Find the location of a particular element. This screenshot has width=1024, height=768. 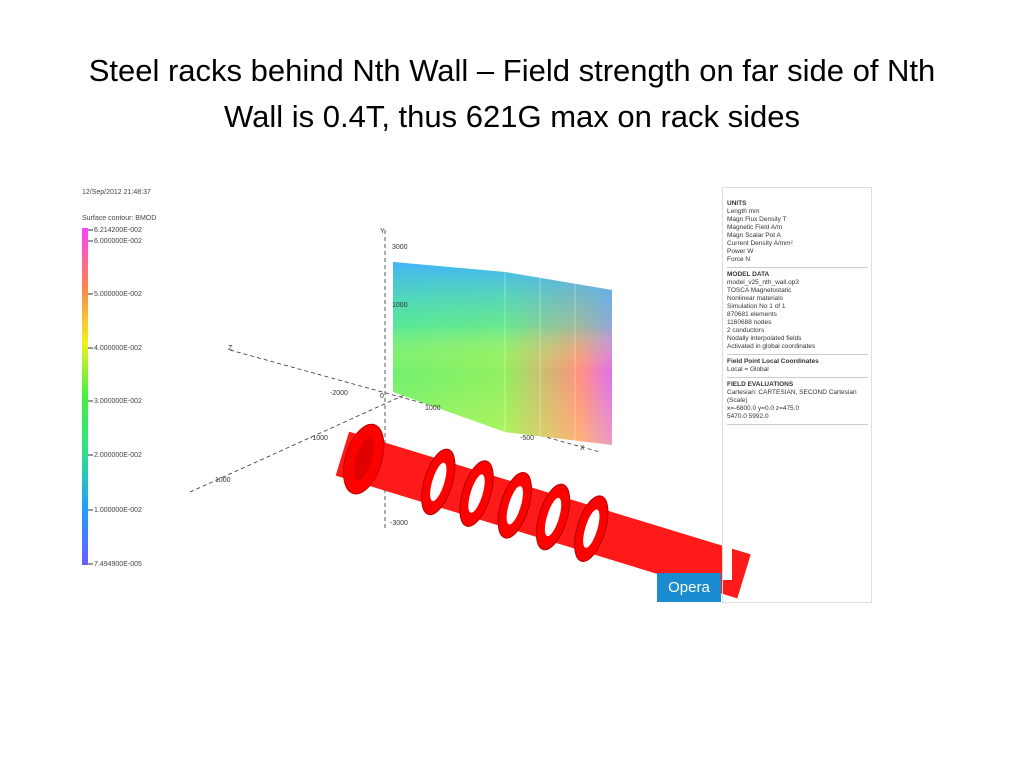

legend-label: 7.494900E-005 is located at coordinates (118, 564).